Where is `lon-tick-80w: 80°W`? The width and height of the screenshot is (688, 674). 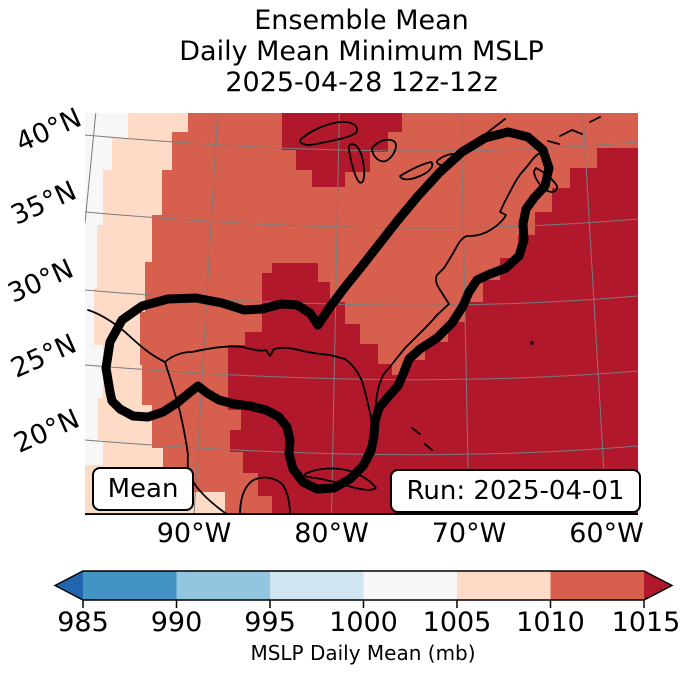 lon-tick-80w: 80°W is located at coordinates (331, 533).